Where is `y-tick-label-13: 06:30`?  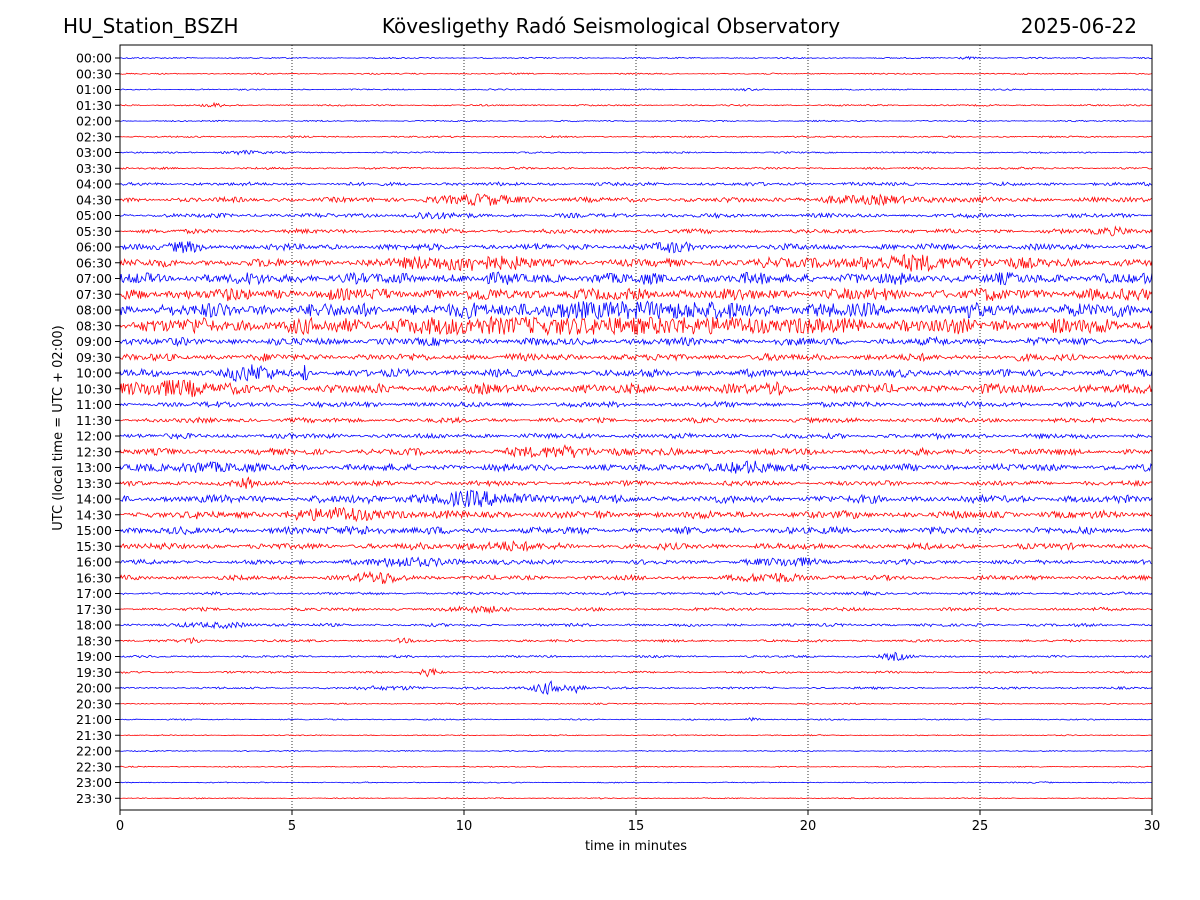
y-tick-label-13: 06:30 is located at coordinates (94, 262).